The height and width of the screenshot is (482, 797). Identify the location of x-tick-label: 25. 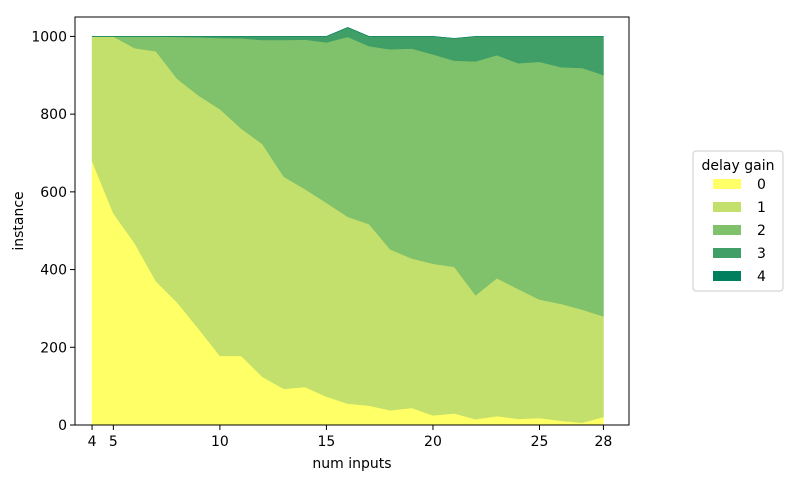
(540, 442).